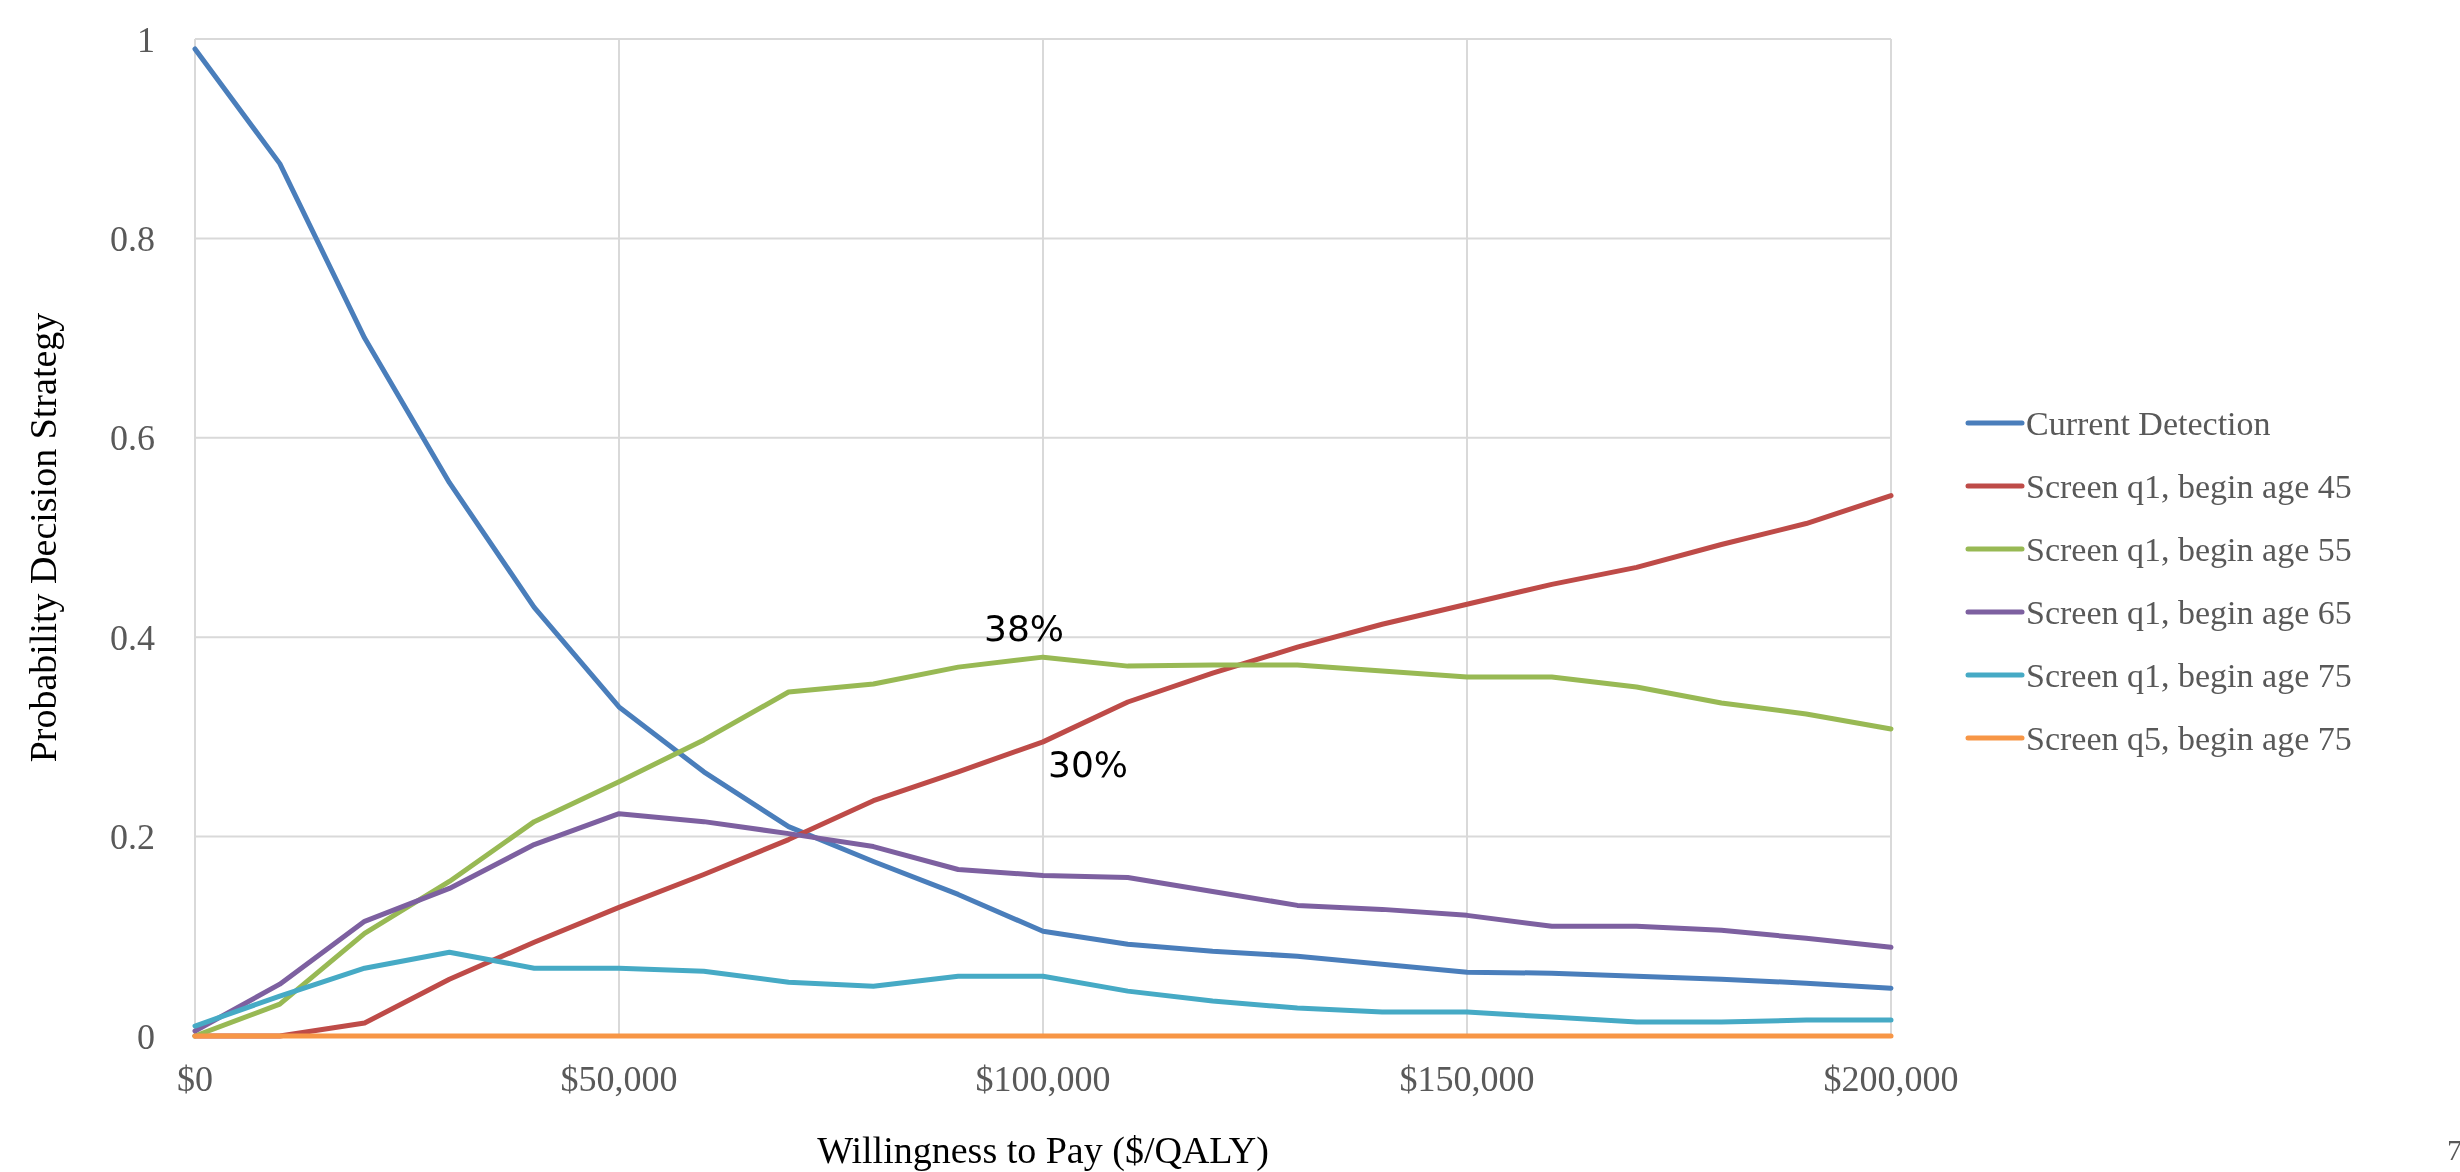 The image size is (2460, 1172). I want to click on y-axis-title: Probability Decision Strategy, so click(43, 537).